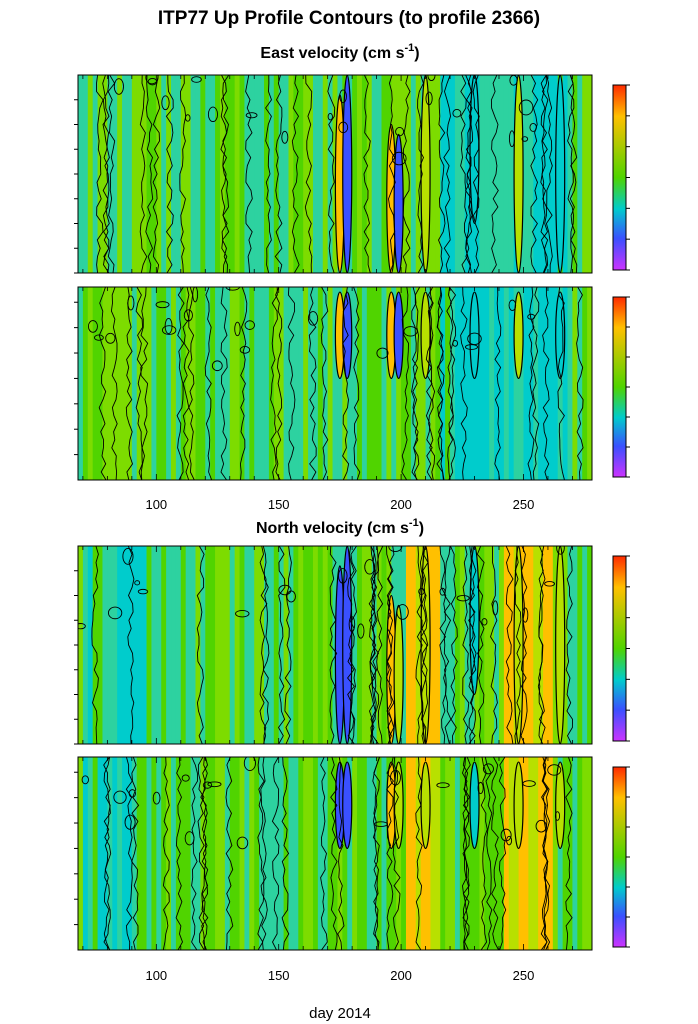  What do you see at coordinates (340, 1013) in the screenshot?
I see `x-axis-label: day 2014` at bounding box center [340, 1013].